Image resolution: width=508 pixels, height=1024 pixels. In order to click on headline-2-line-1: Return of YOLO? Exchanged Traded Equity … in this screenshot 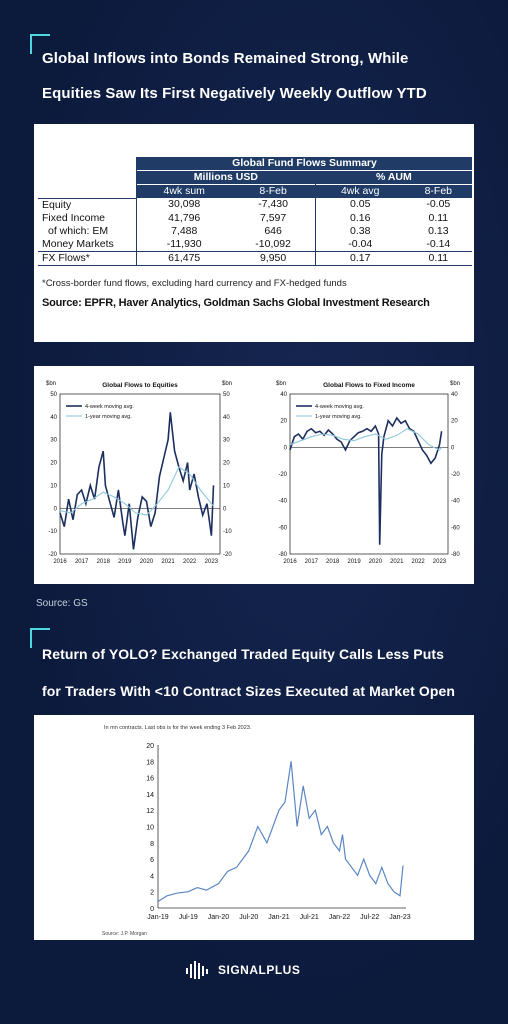, I will do `click(243, 654)`.